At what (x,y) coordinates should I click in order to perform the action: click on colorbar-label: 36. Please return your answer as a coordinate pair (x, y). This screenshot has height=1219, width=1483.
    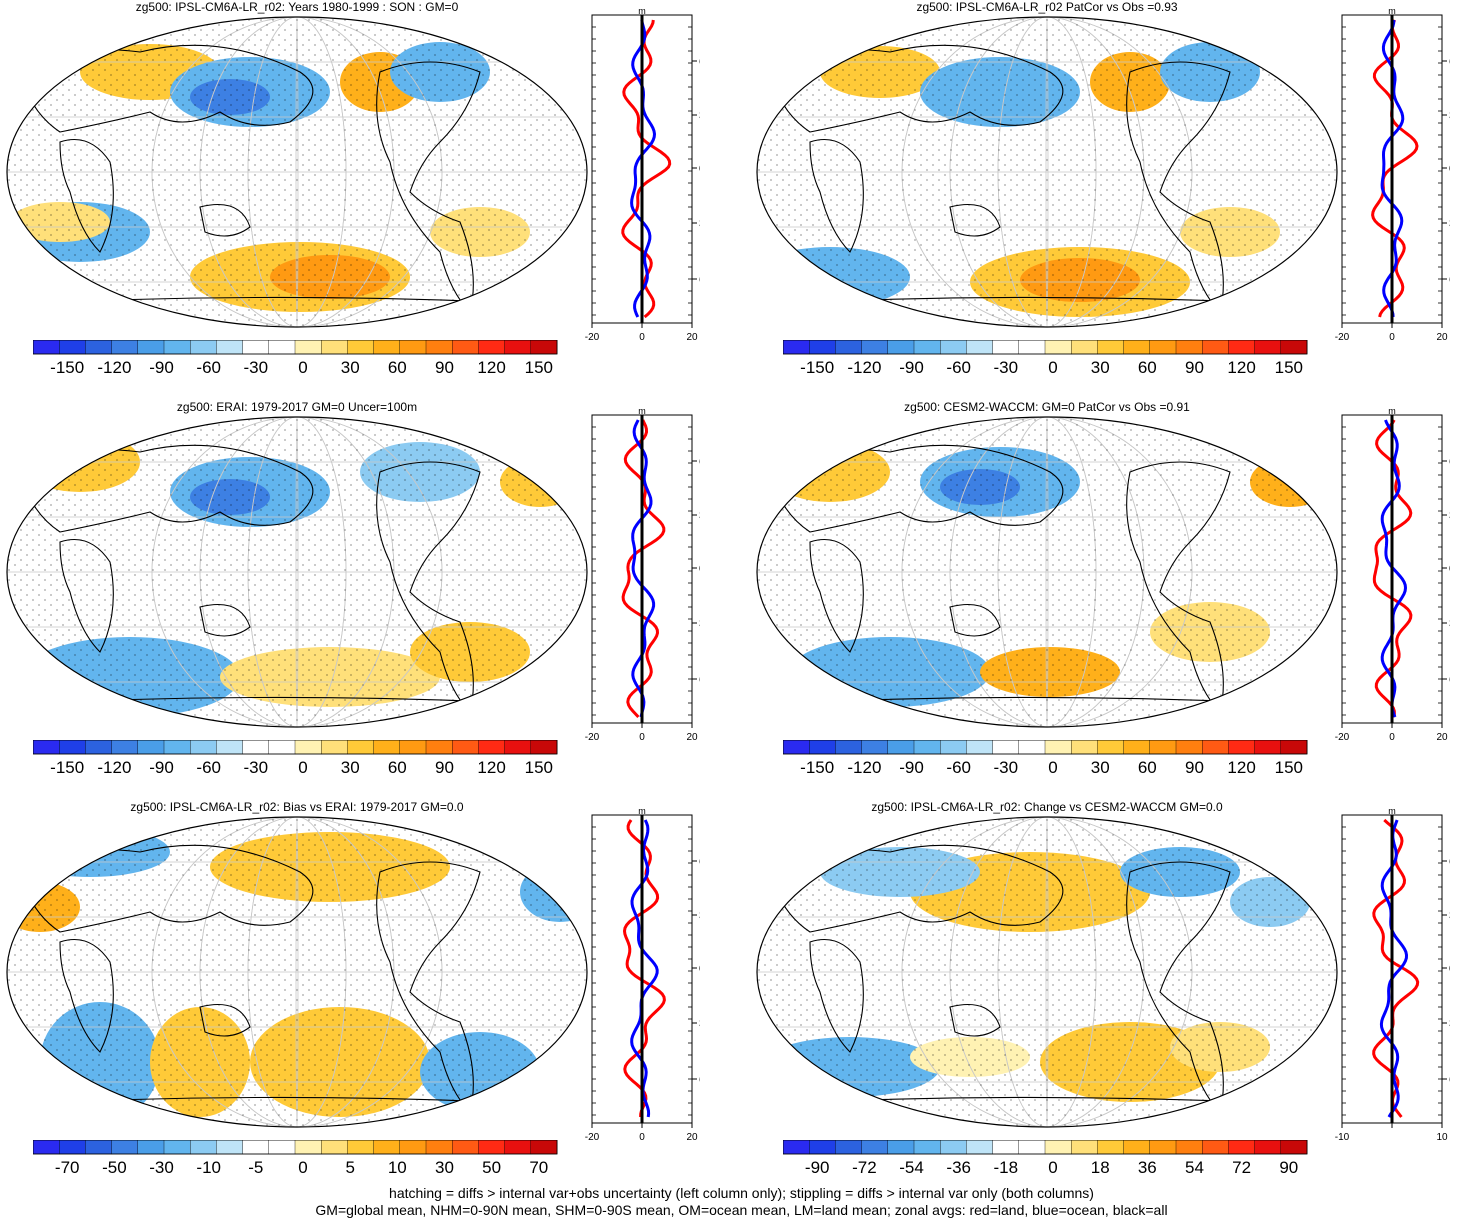
    Looking at the image, I should click on (1147, 1167).